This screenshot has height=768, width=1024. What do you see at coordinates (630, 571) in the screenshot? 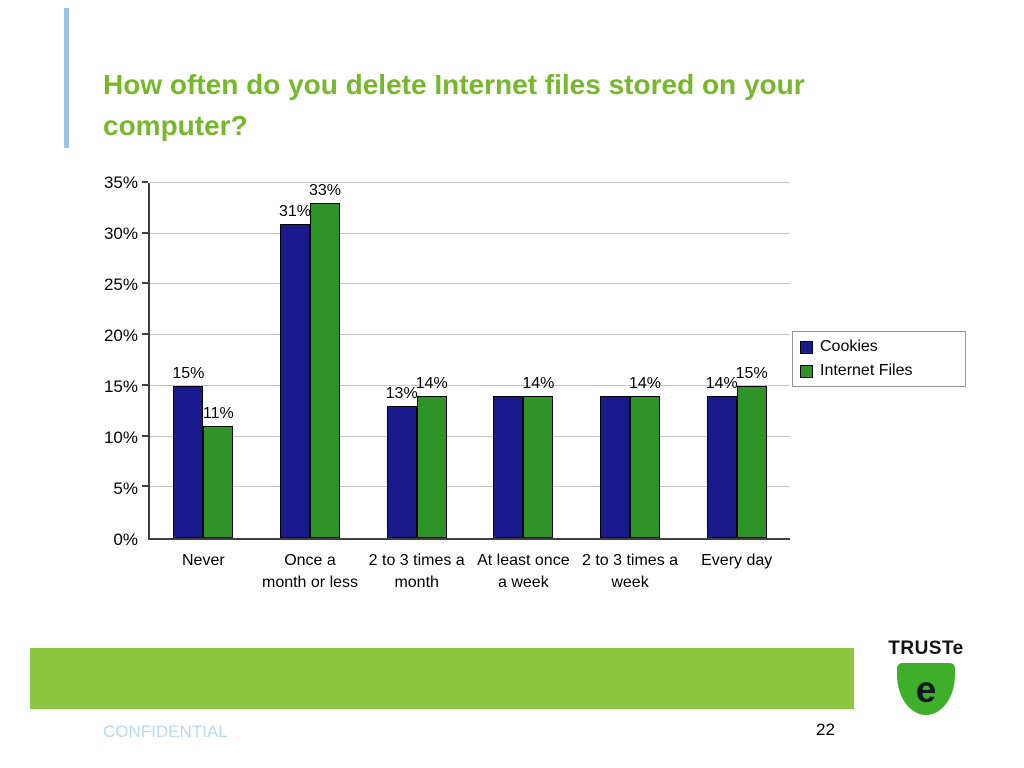
I see `x-category-label-4: 2 to 3 times a week` at bounding box center [630, 571].